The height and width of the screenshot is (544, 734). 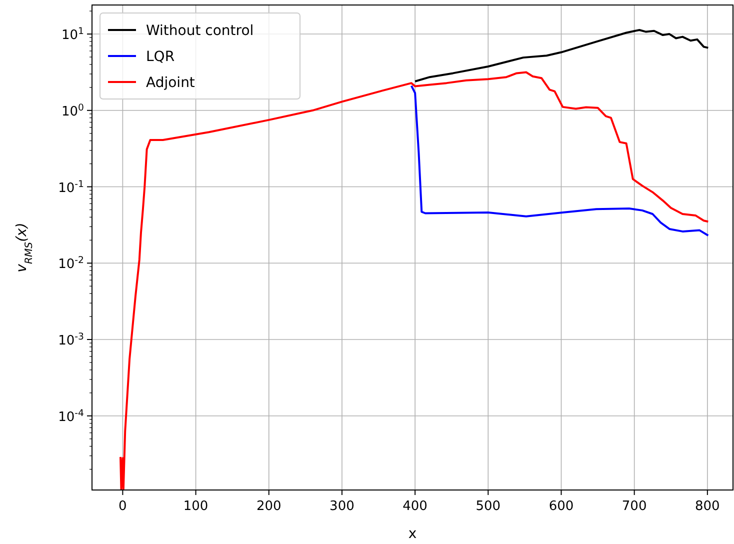 What do you see at coordinates (634, 506) in the screenshot?
I see `x-tick-label: 700` at bounding box center [634, 506].